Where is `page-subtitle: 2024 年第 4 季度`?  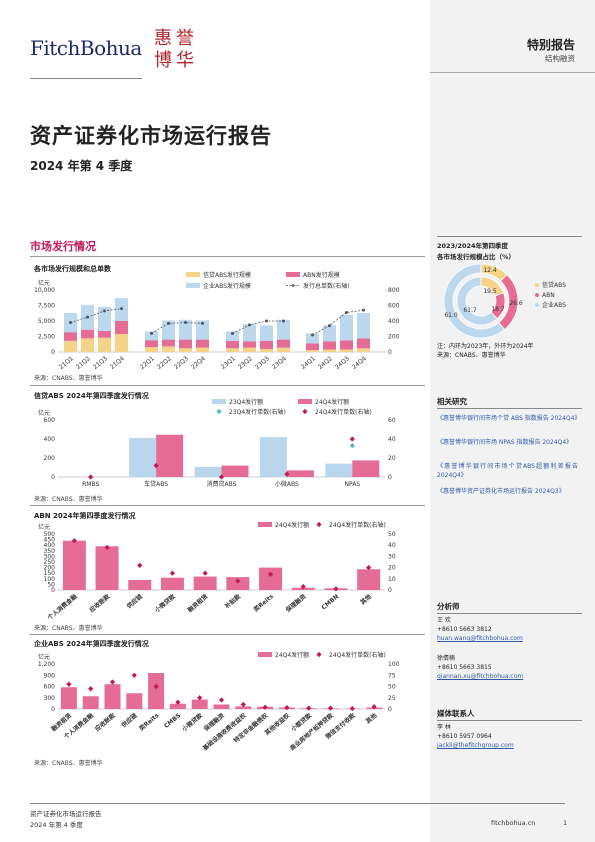
page-subtitle: 2024 年第 4 季度 is located at coordinates (81, 166).